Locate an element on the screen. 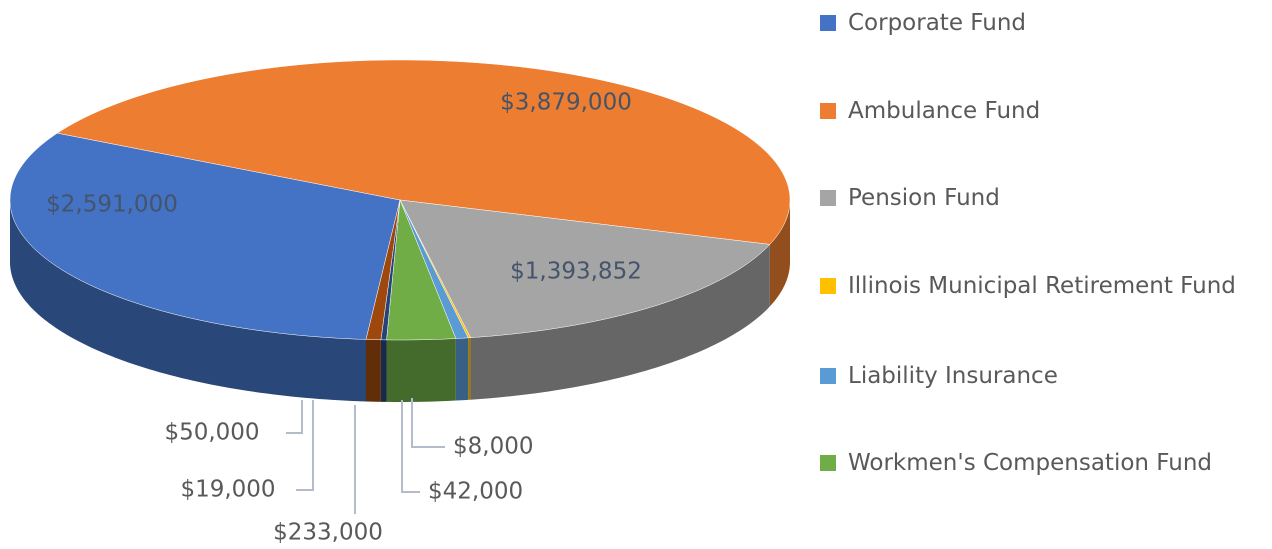 The image size is (1272, 549). legend-item: Corporate Fund is located at coordinates (923, 23).